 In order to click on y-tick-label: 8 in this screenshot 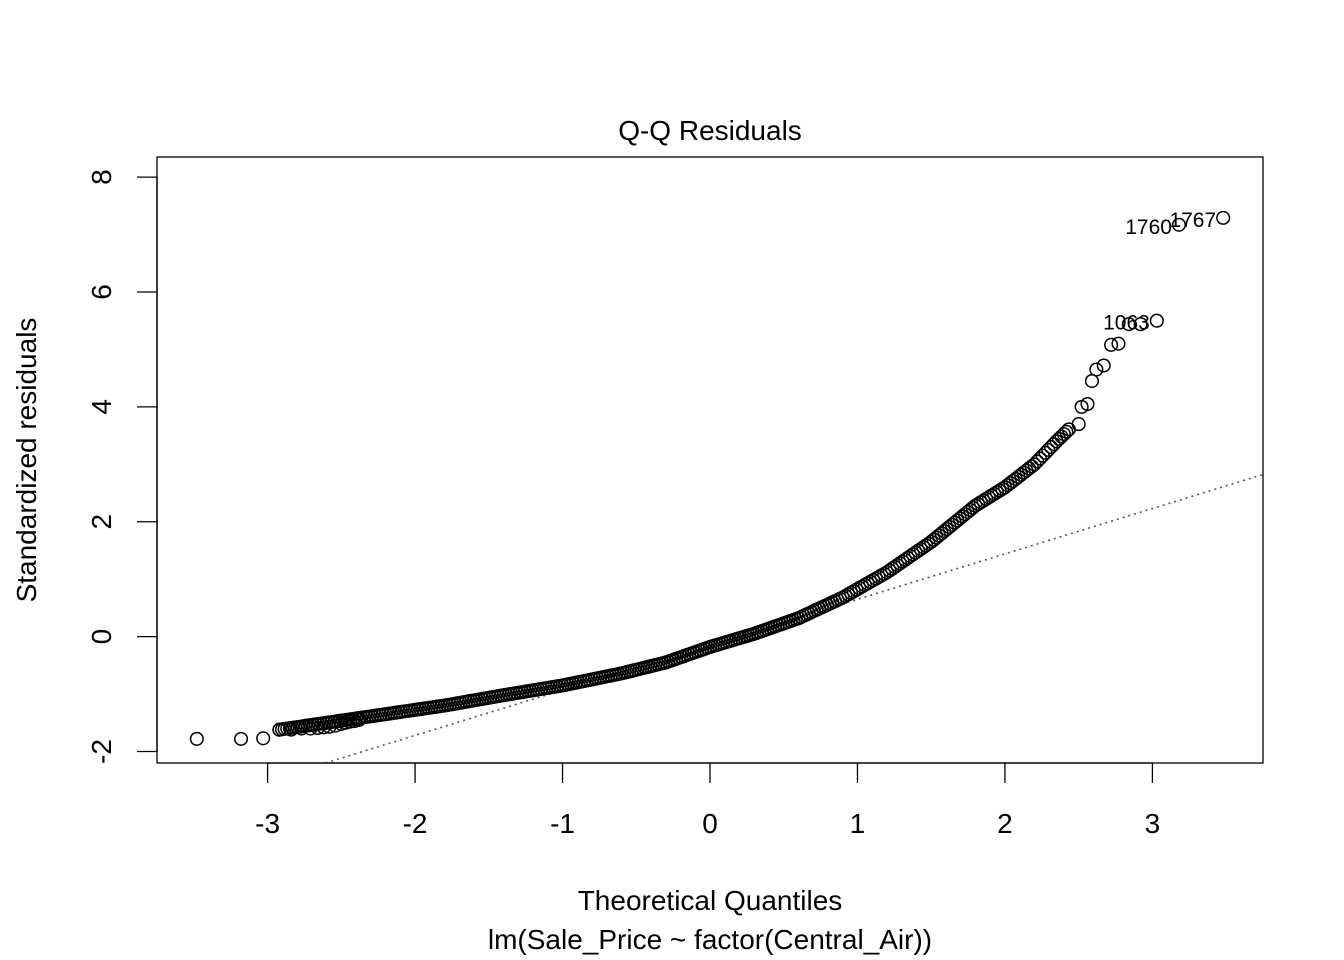, I will do `click(101, 177)`.